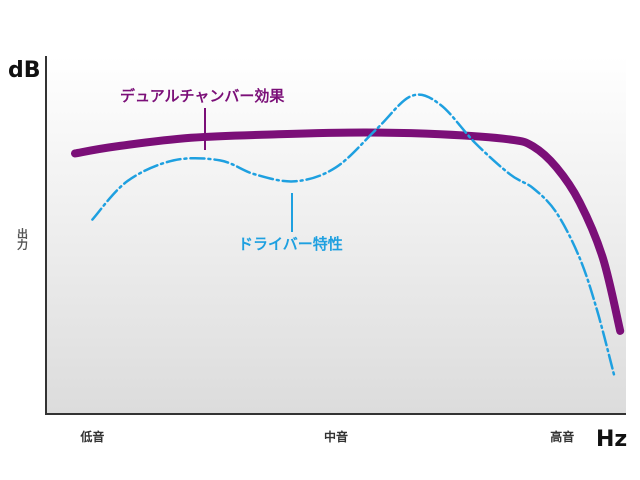  I want to click on annotation-driver: ドライバー特性, so click(290, 244).